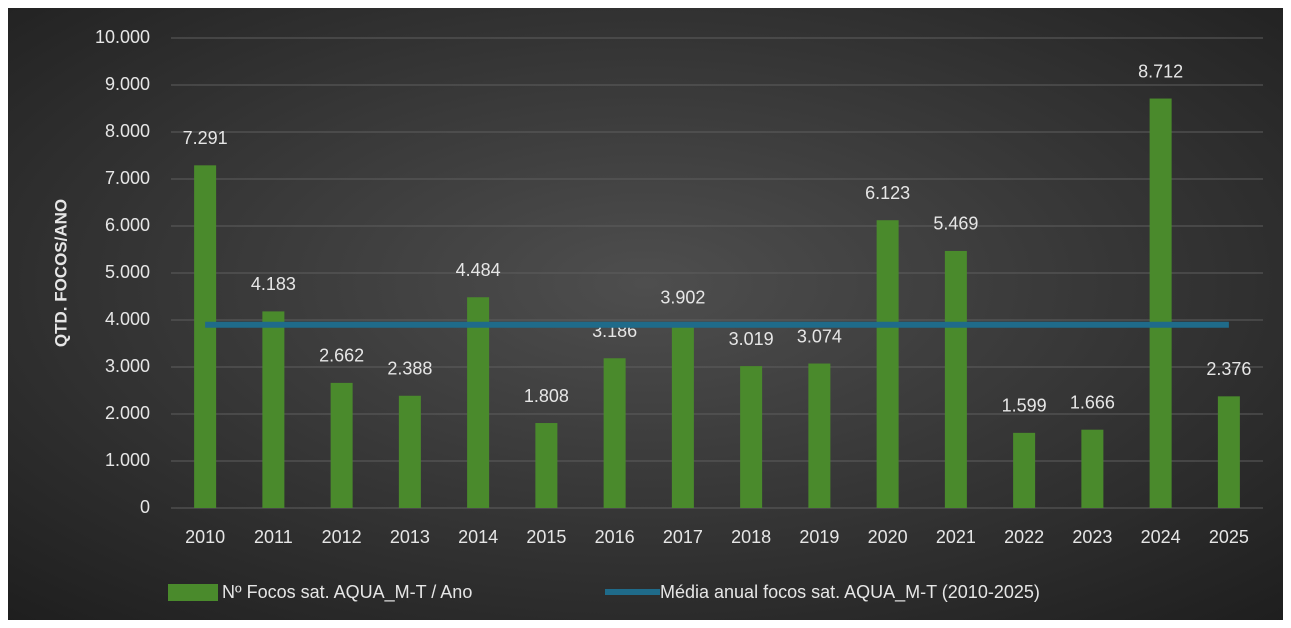  What do you see at coordinates (888, 537) in the screenshot?
I see `x-tick-label: 2020` at bounding box center [888, 537].